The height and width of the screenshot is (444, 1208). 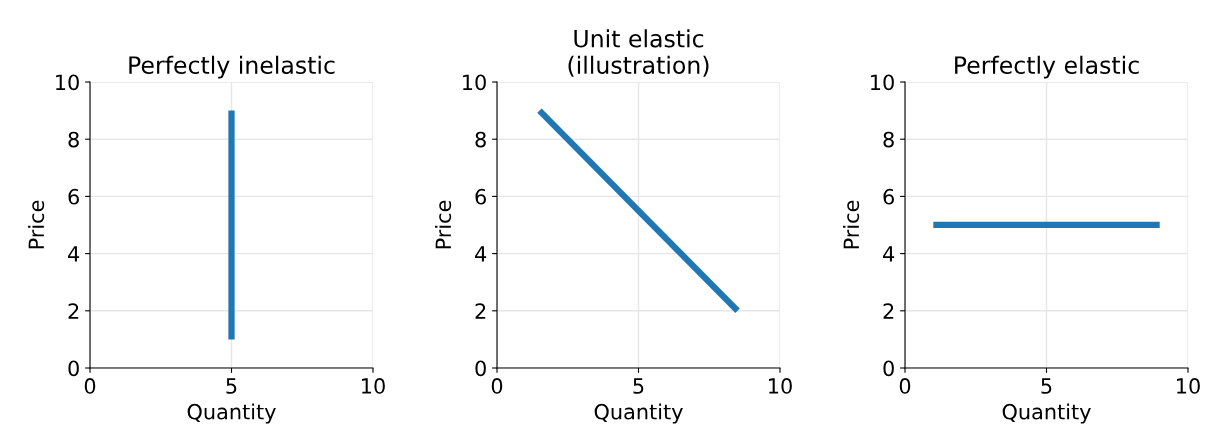 What do you see at coordinates (232, 67) in the screenshot?
I see `chart-title: Perfectly inelastic` at bounding box center [232, 67].